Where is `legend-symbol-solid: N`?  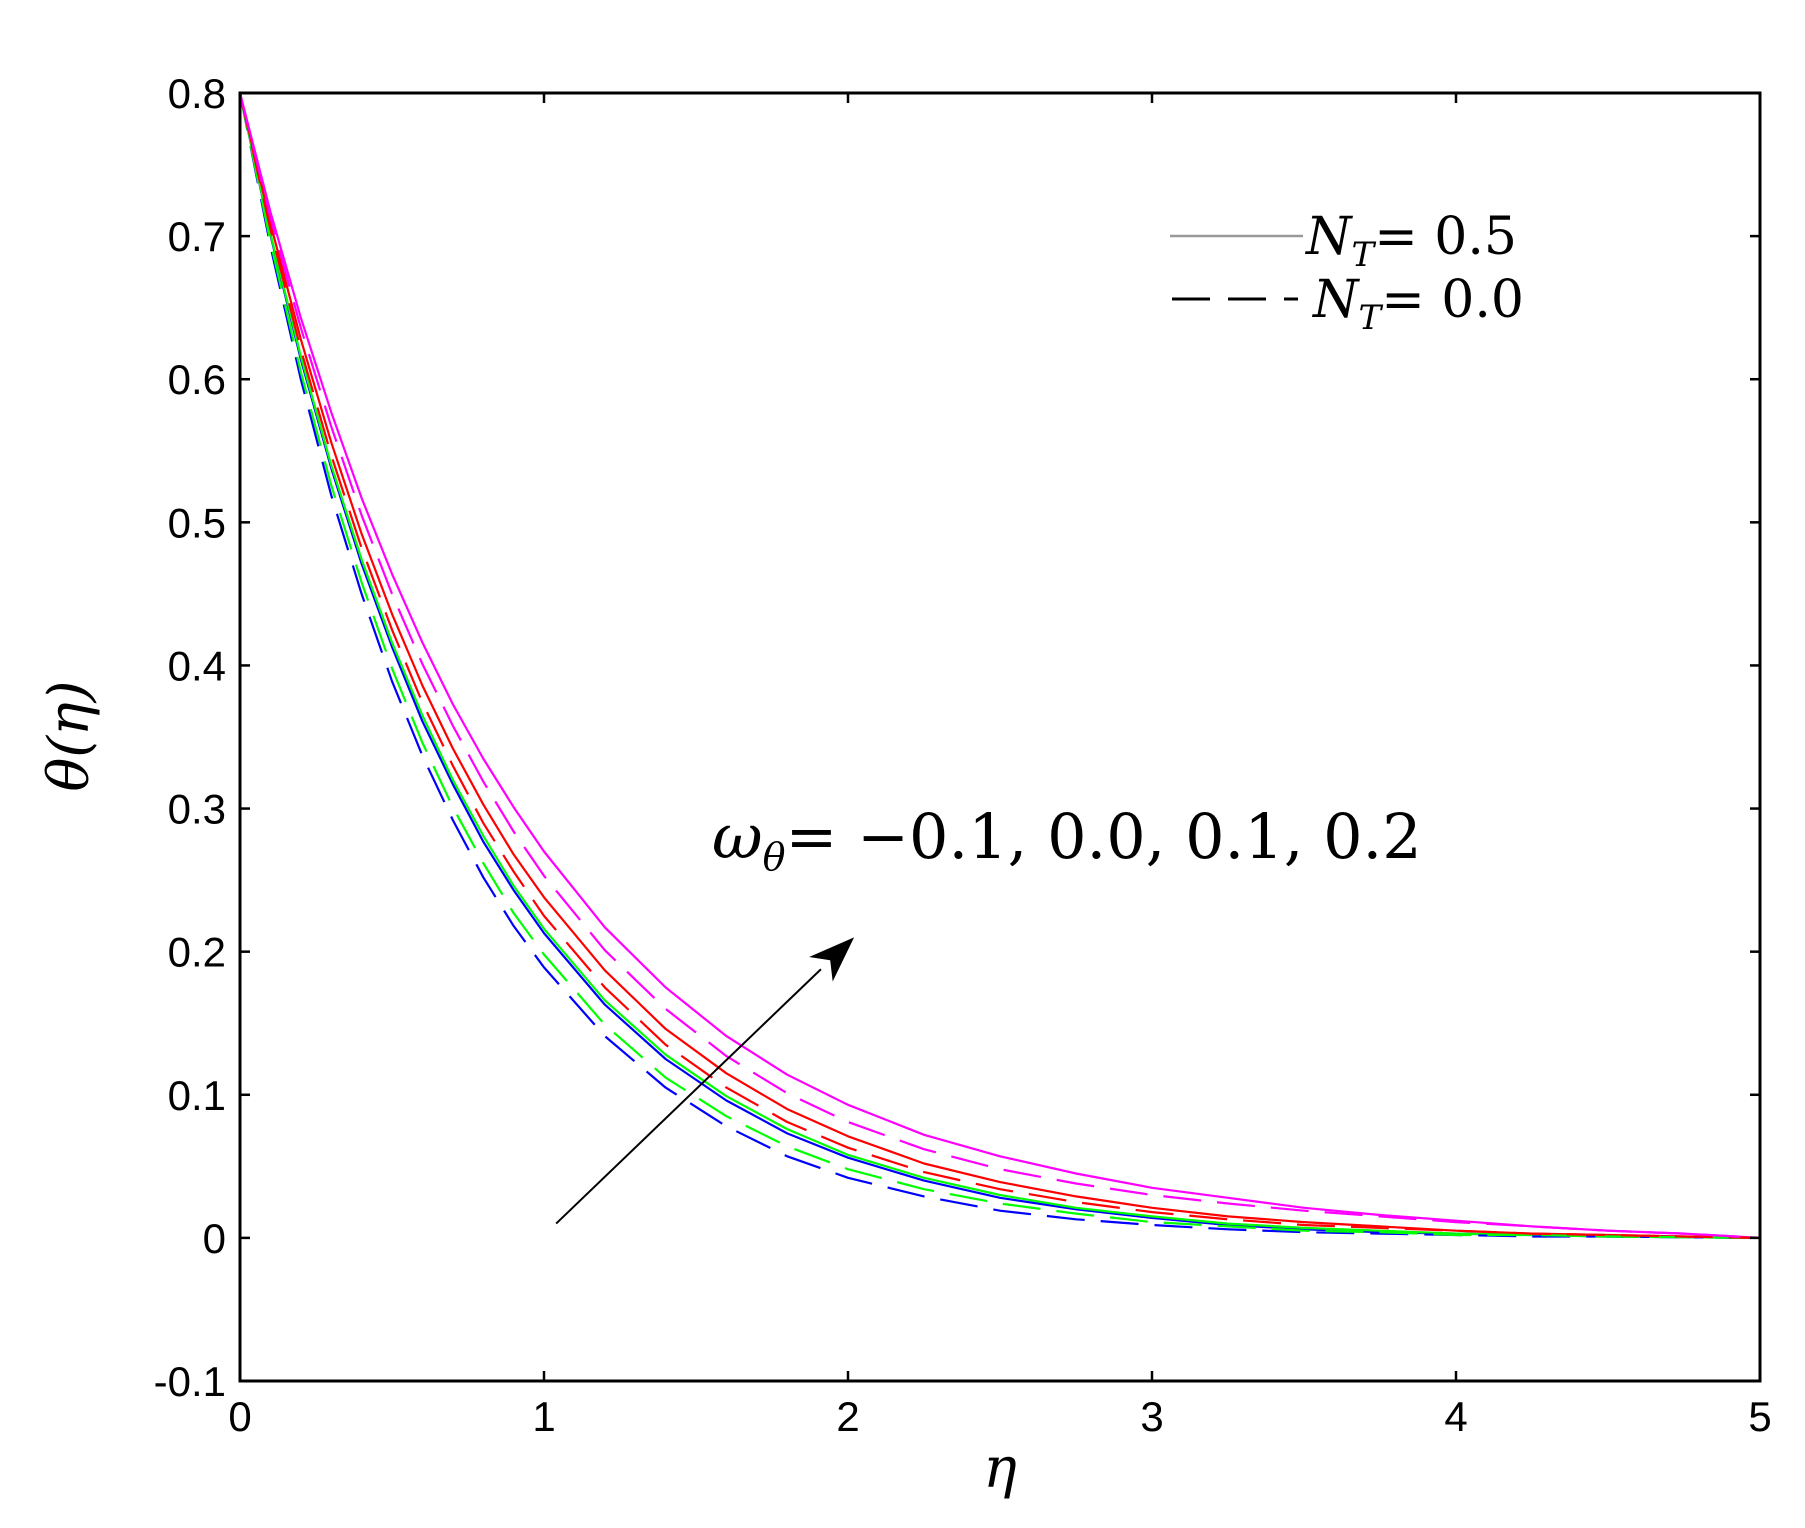 legend-symbol-solid: N is located at coordinates (1328, 237).